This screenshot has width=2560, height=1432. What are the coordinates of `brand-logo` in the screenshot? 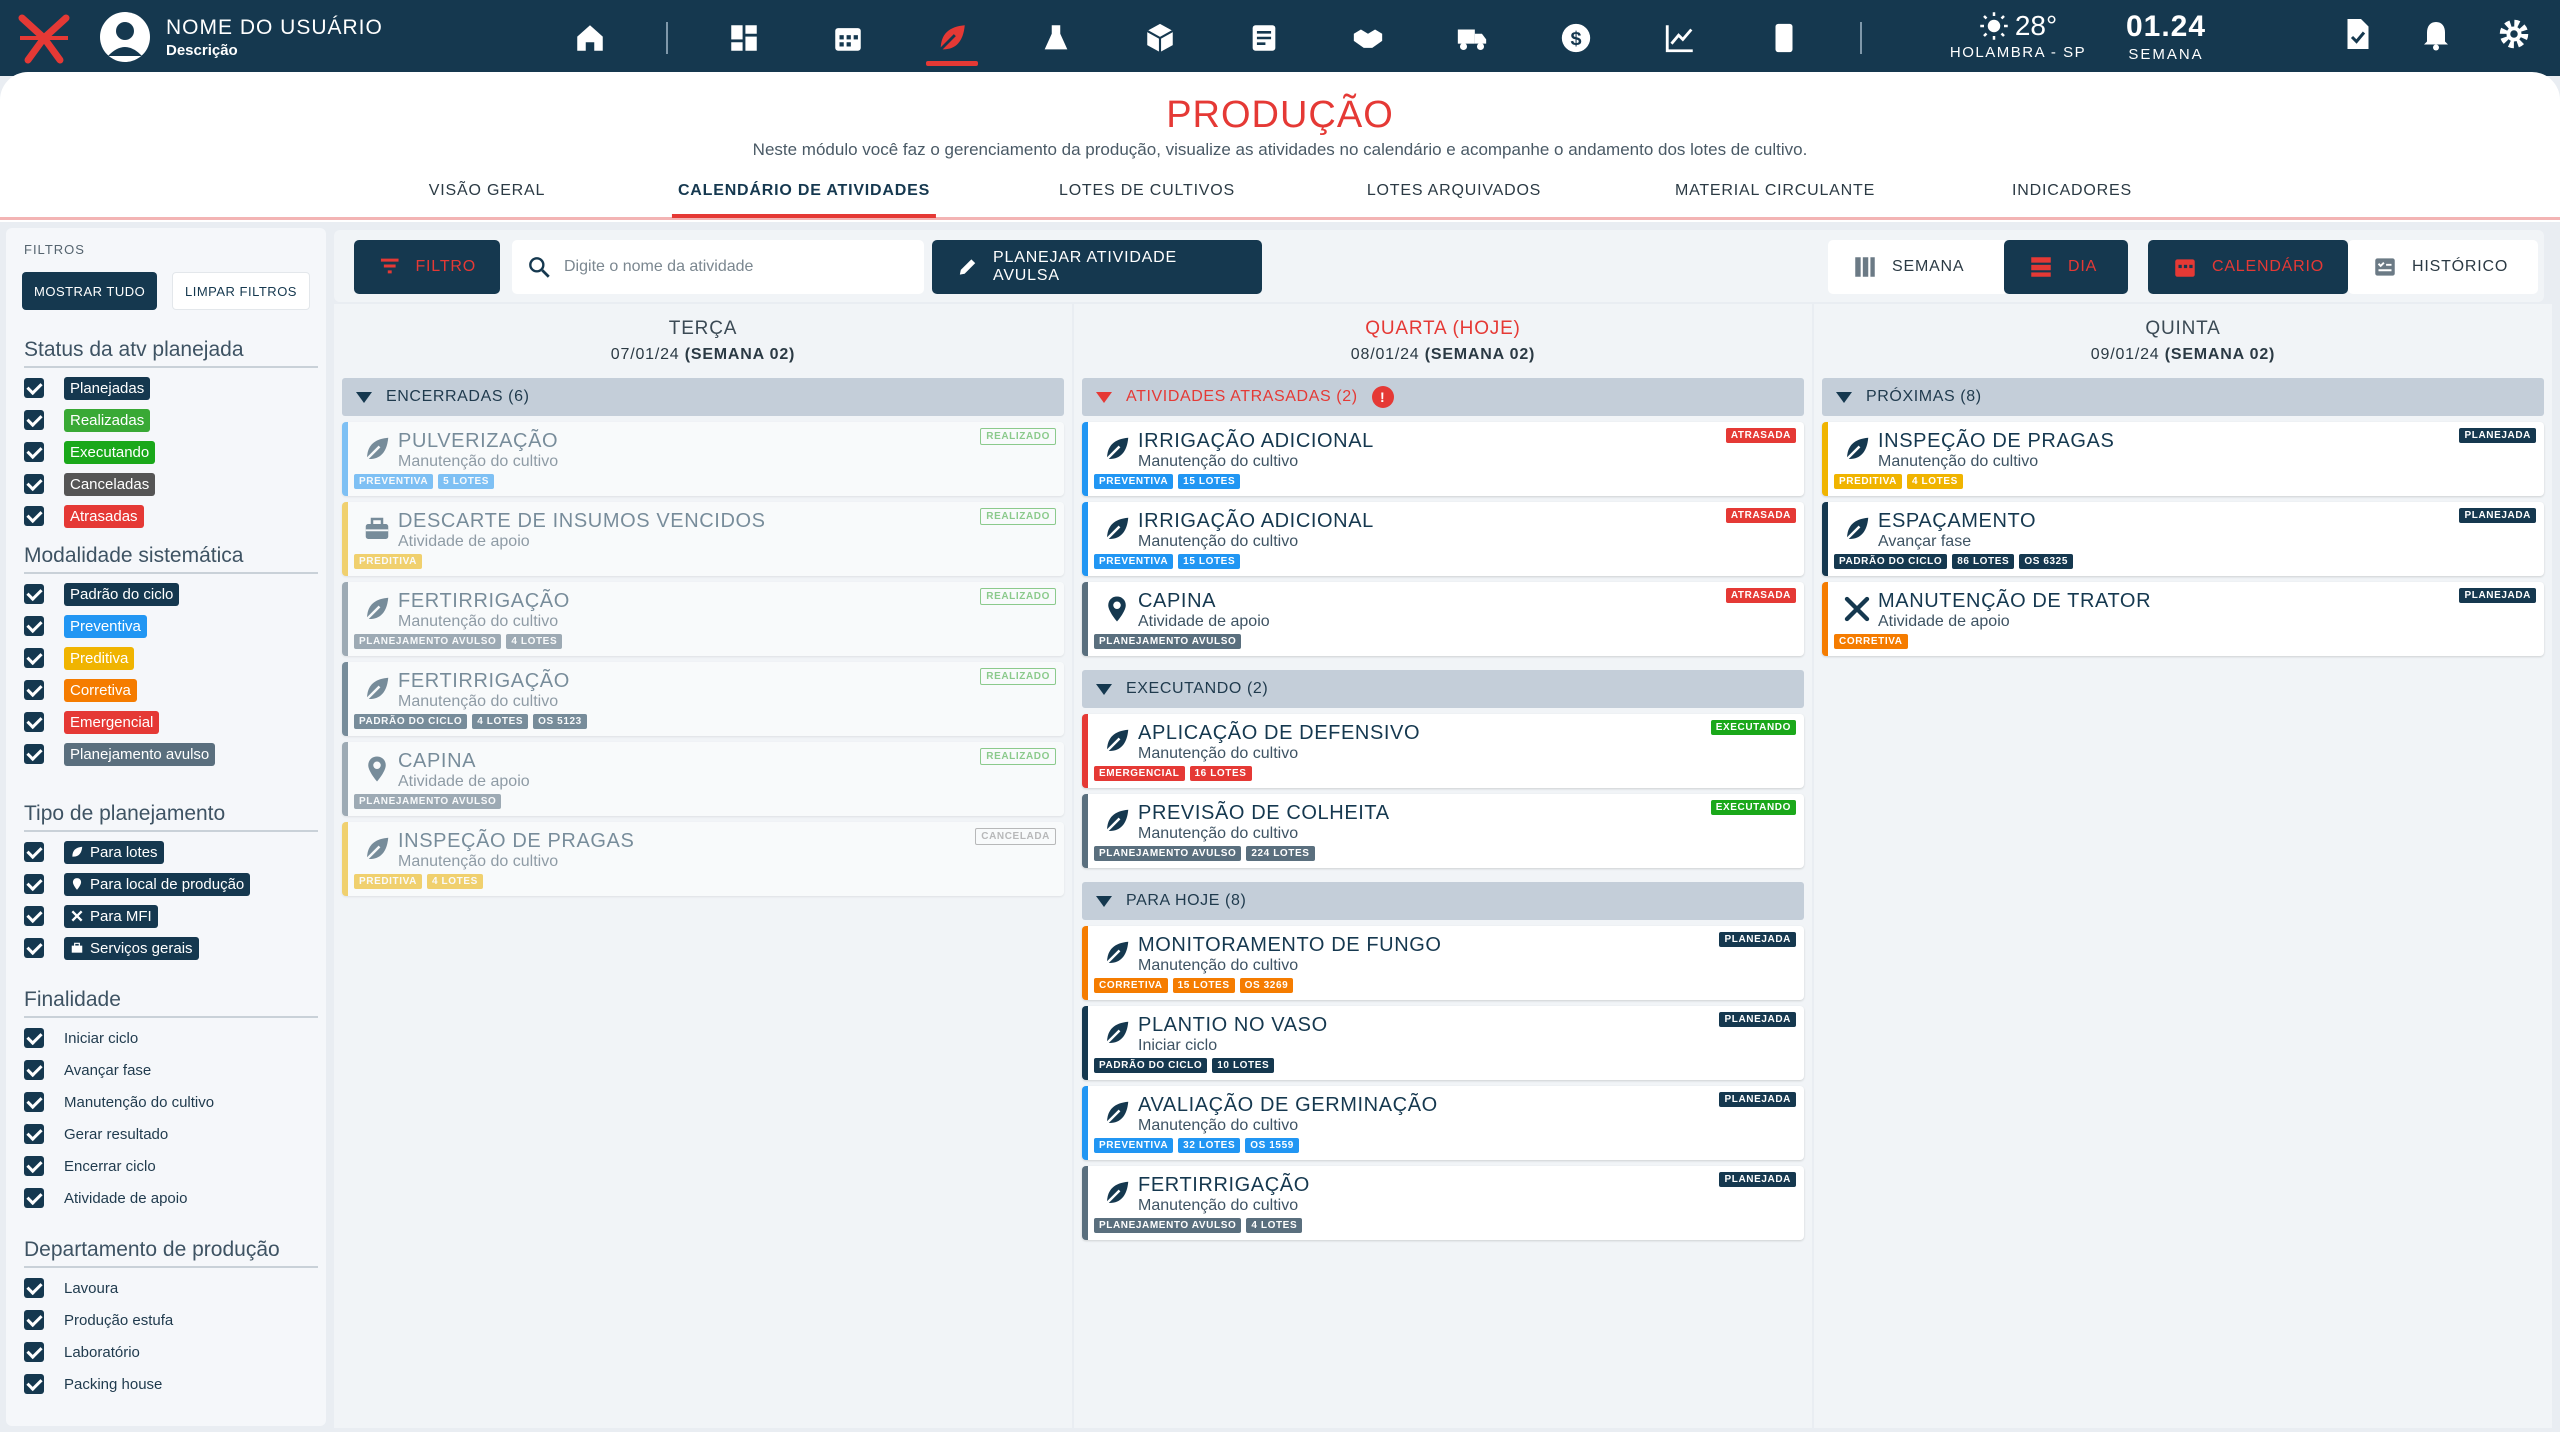 It's located at (44, 38).